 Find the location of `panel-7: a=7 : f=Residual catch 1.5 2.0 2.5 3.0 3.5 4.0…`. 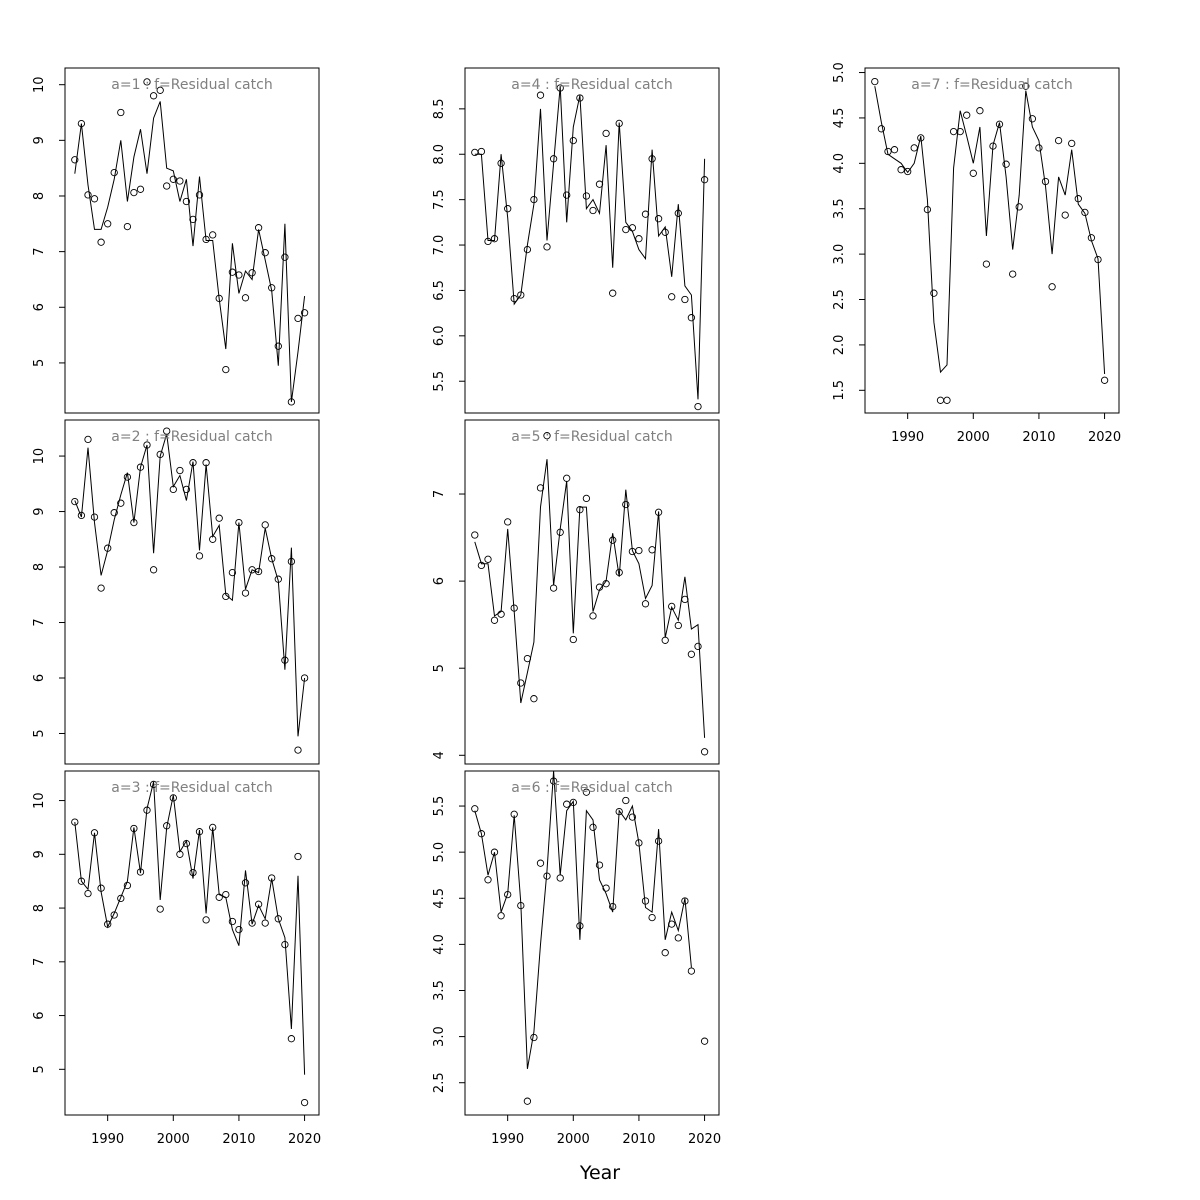

panel-7: a=7 : f=Residual catch 1.5 2.0 2.5 3.0 3.5 4.0… is located at coordinates (976, 253).